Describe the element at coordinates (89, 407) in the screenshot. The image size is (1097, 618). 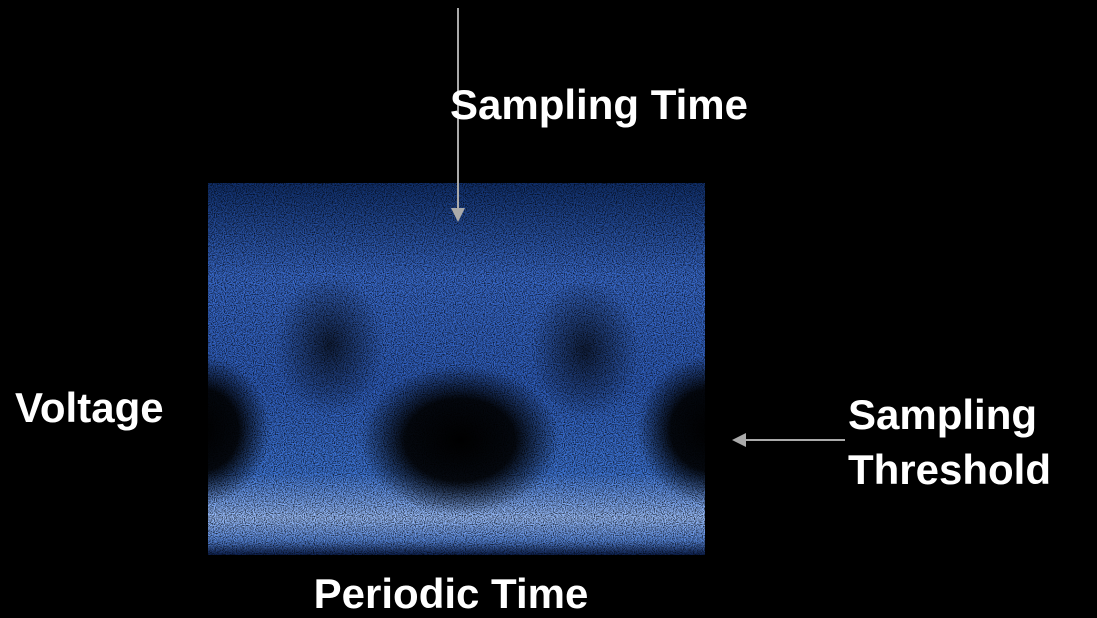
I see `voltage-label: Voltage` at that location.